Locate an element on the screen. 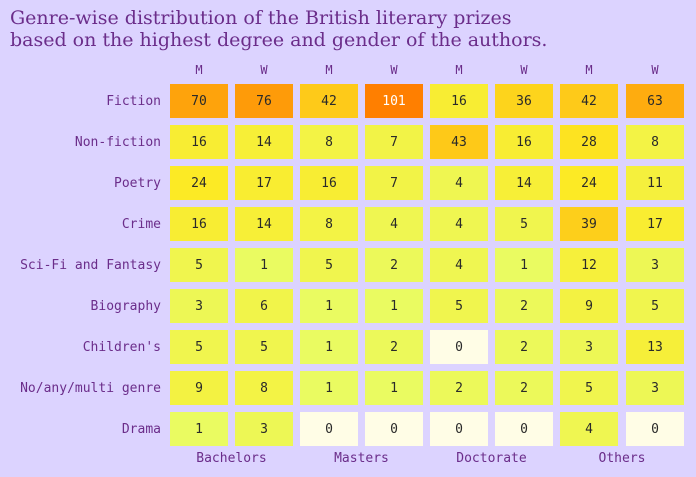 The width and height of the screenshot is (696, 477). row-label-drama: Drama is located at coordinates (141, 429).